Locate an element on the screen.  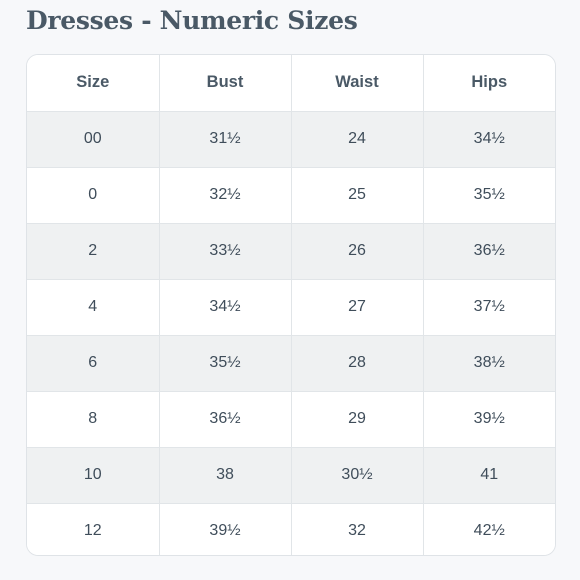
table-row: 6 35½ 28 38½ is located at coordinates (291, 363).